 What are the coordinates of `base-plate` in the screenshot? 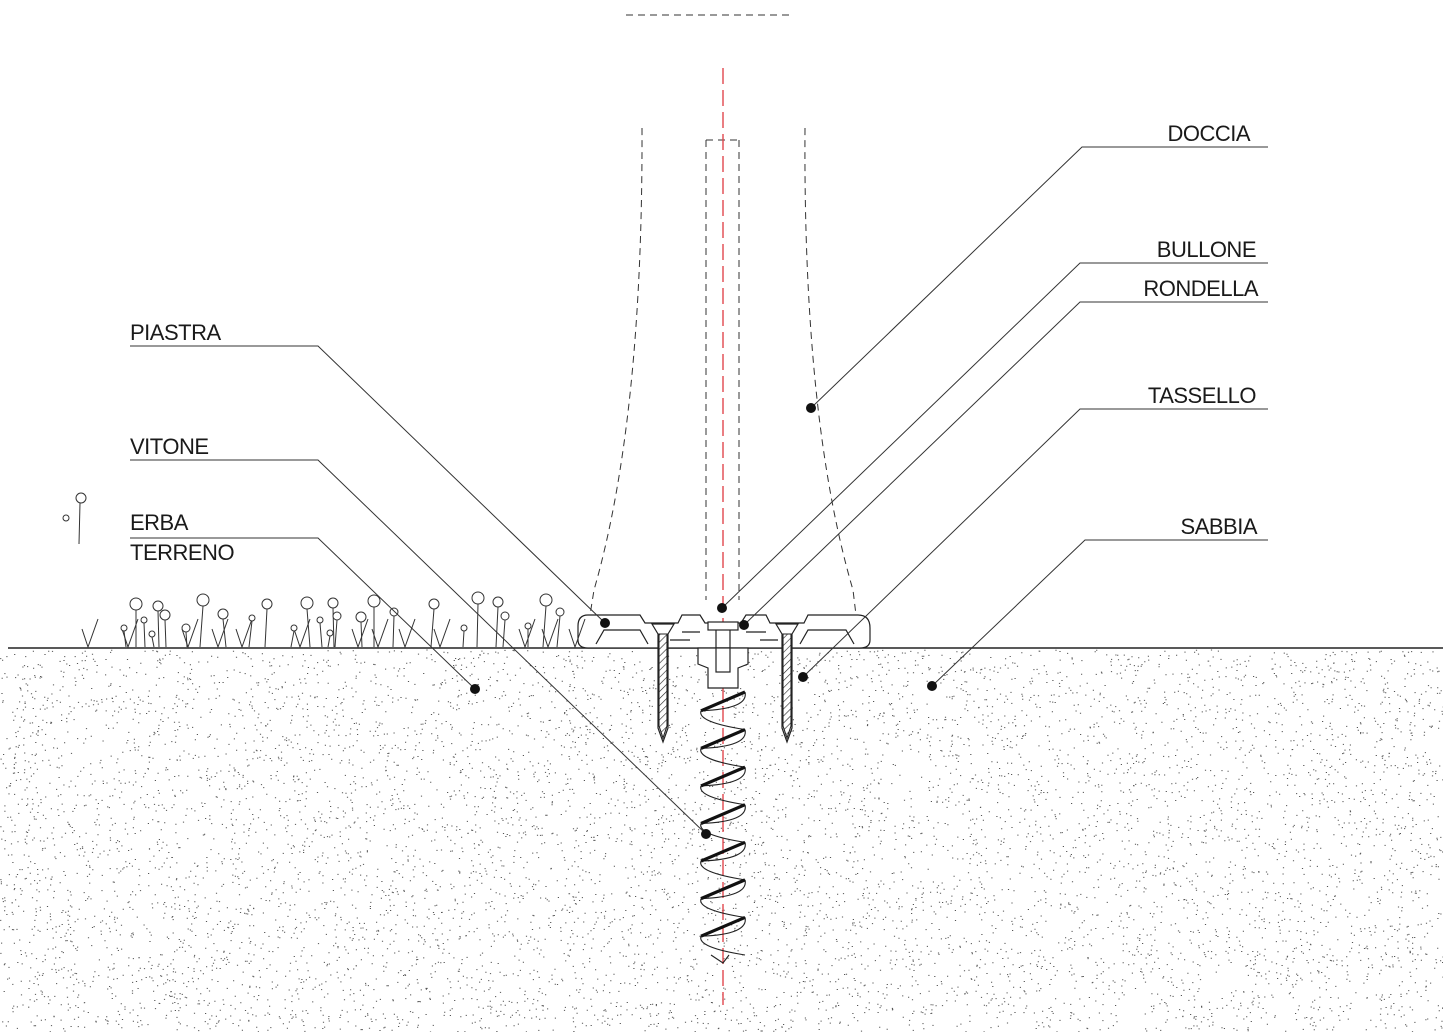 It's located at (724, 631).